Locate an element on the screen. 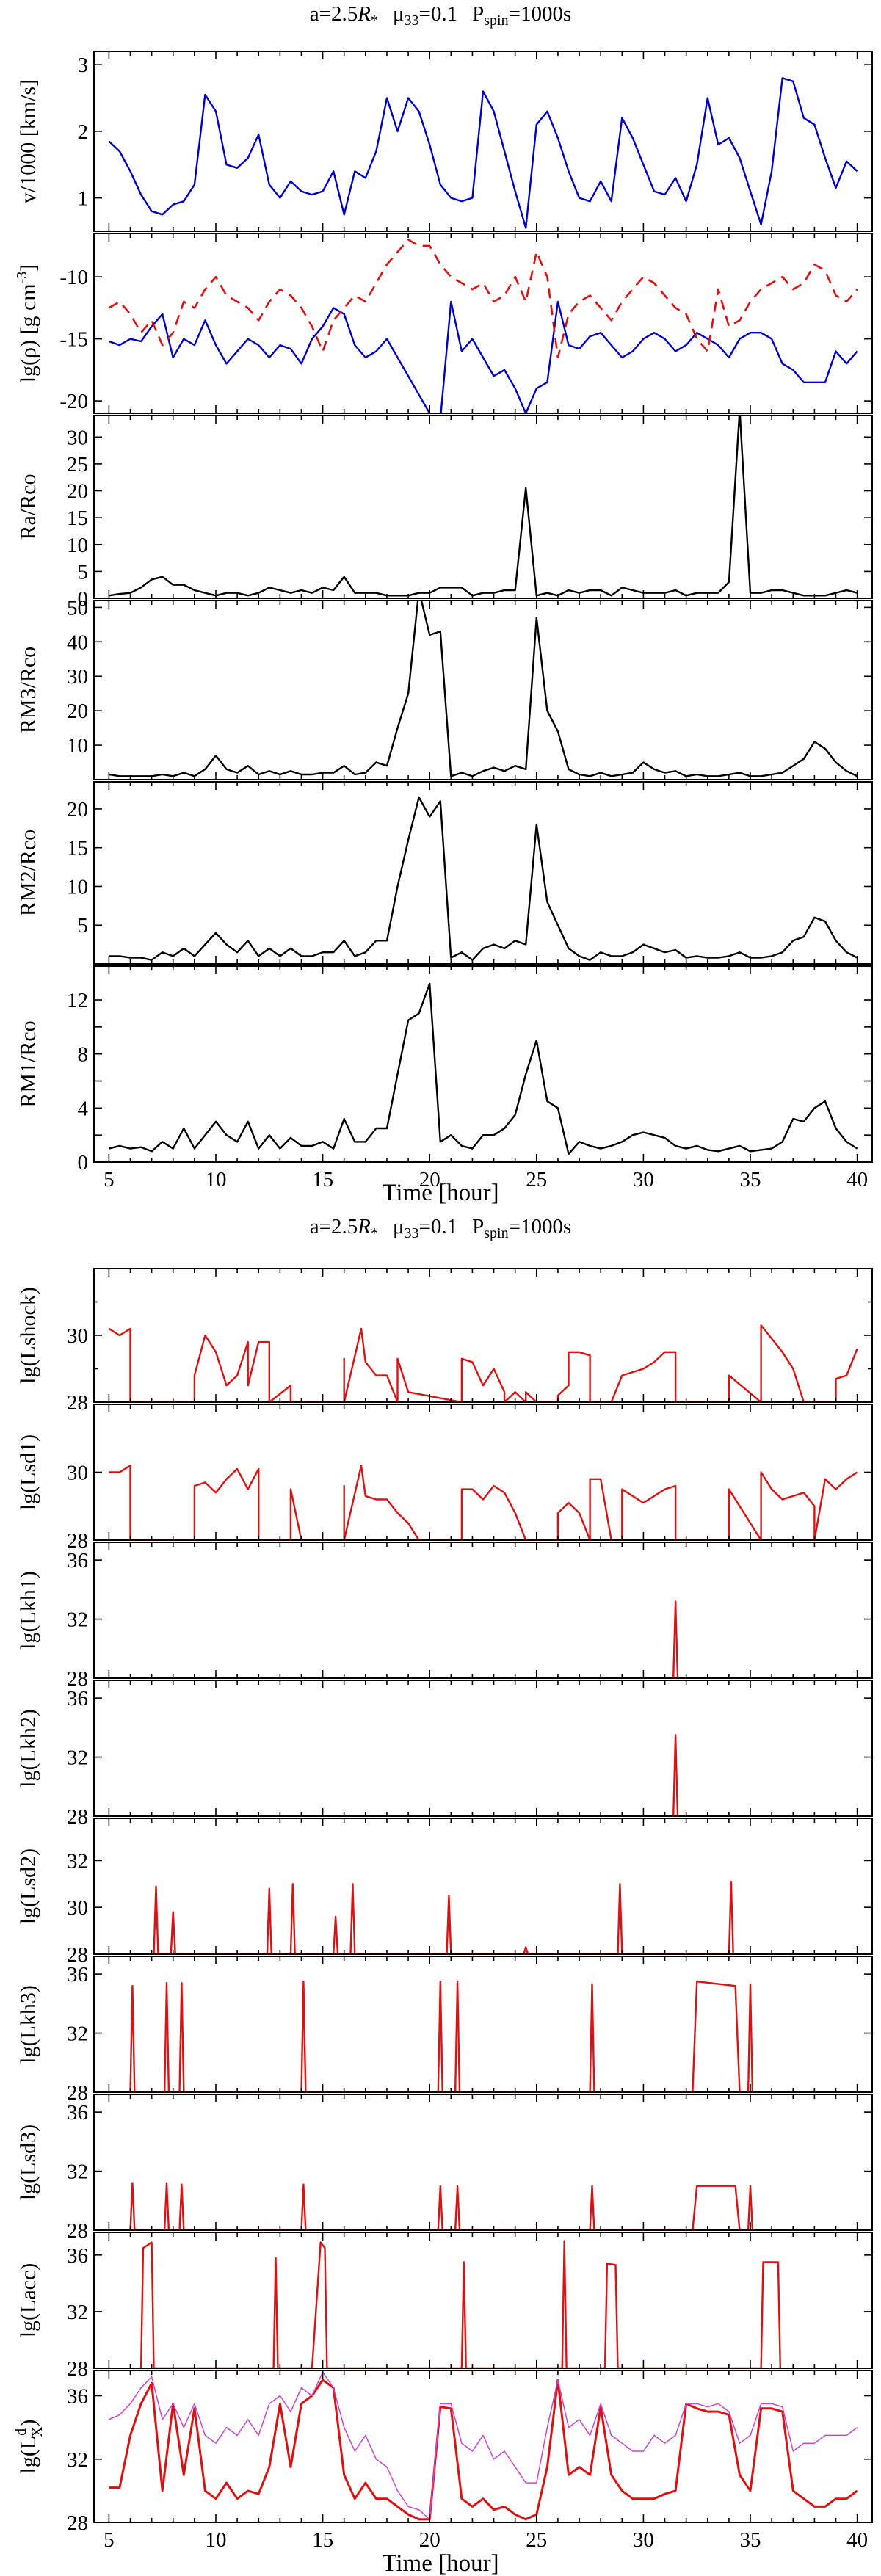 This screenshot has width=881, height=2576. x-tick-label: 15 is located at coordinates (322, 2540).